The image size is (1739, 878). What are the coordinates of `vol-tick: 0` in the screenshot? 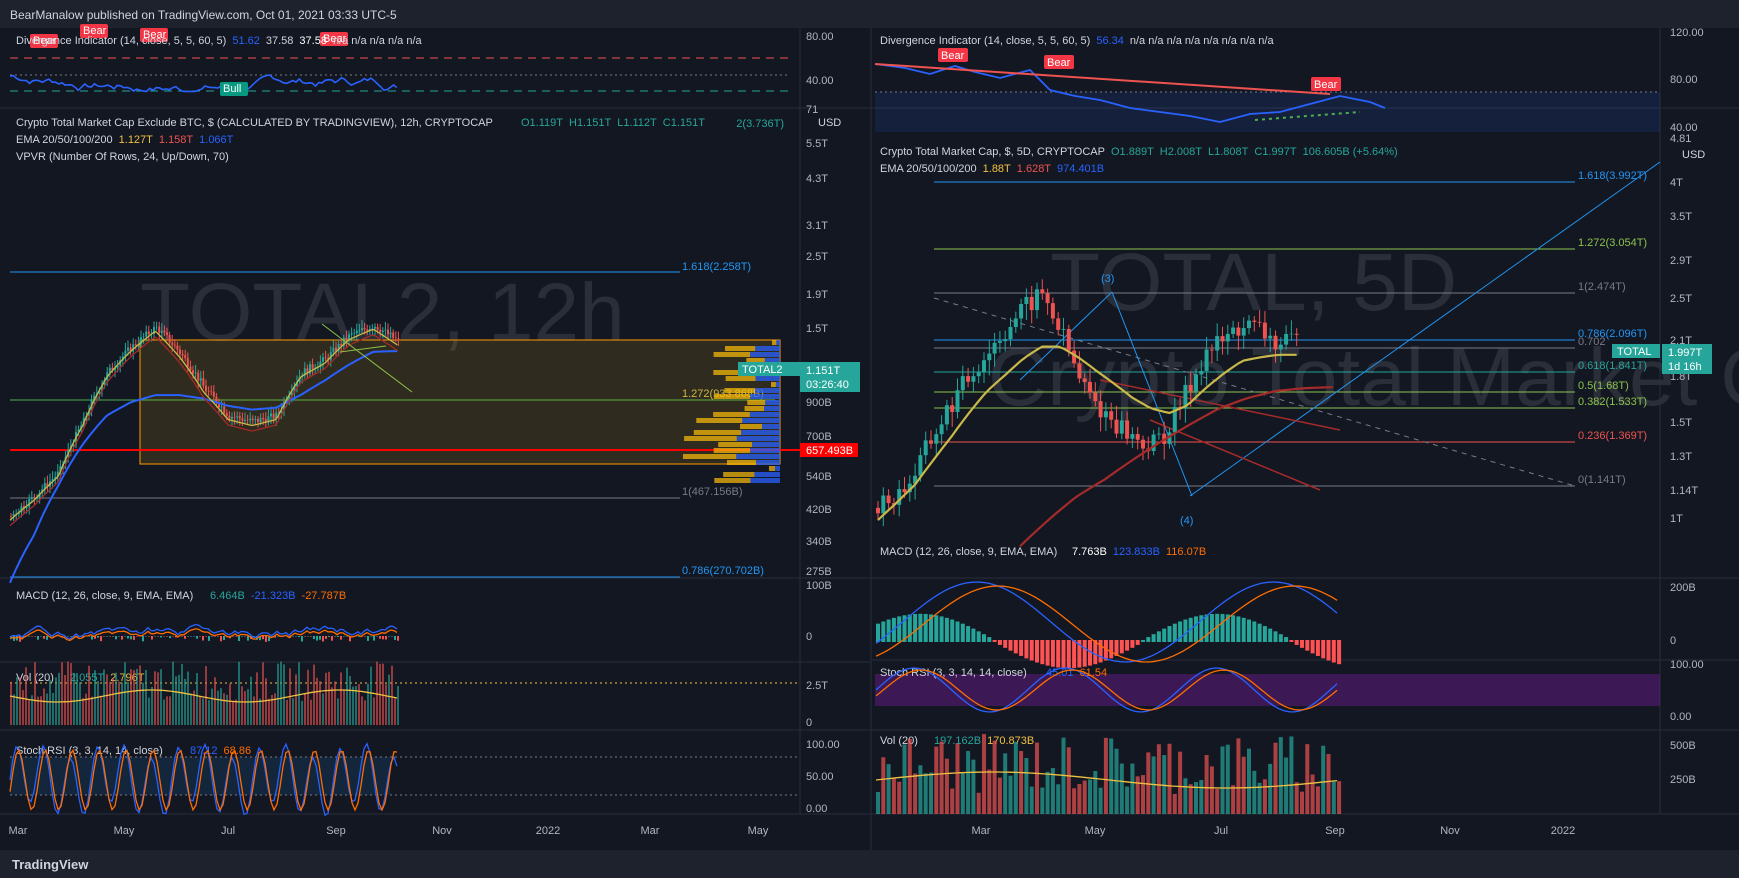 It's located at (809, 723).